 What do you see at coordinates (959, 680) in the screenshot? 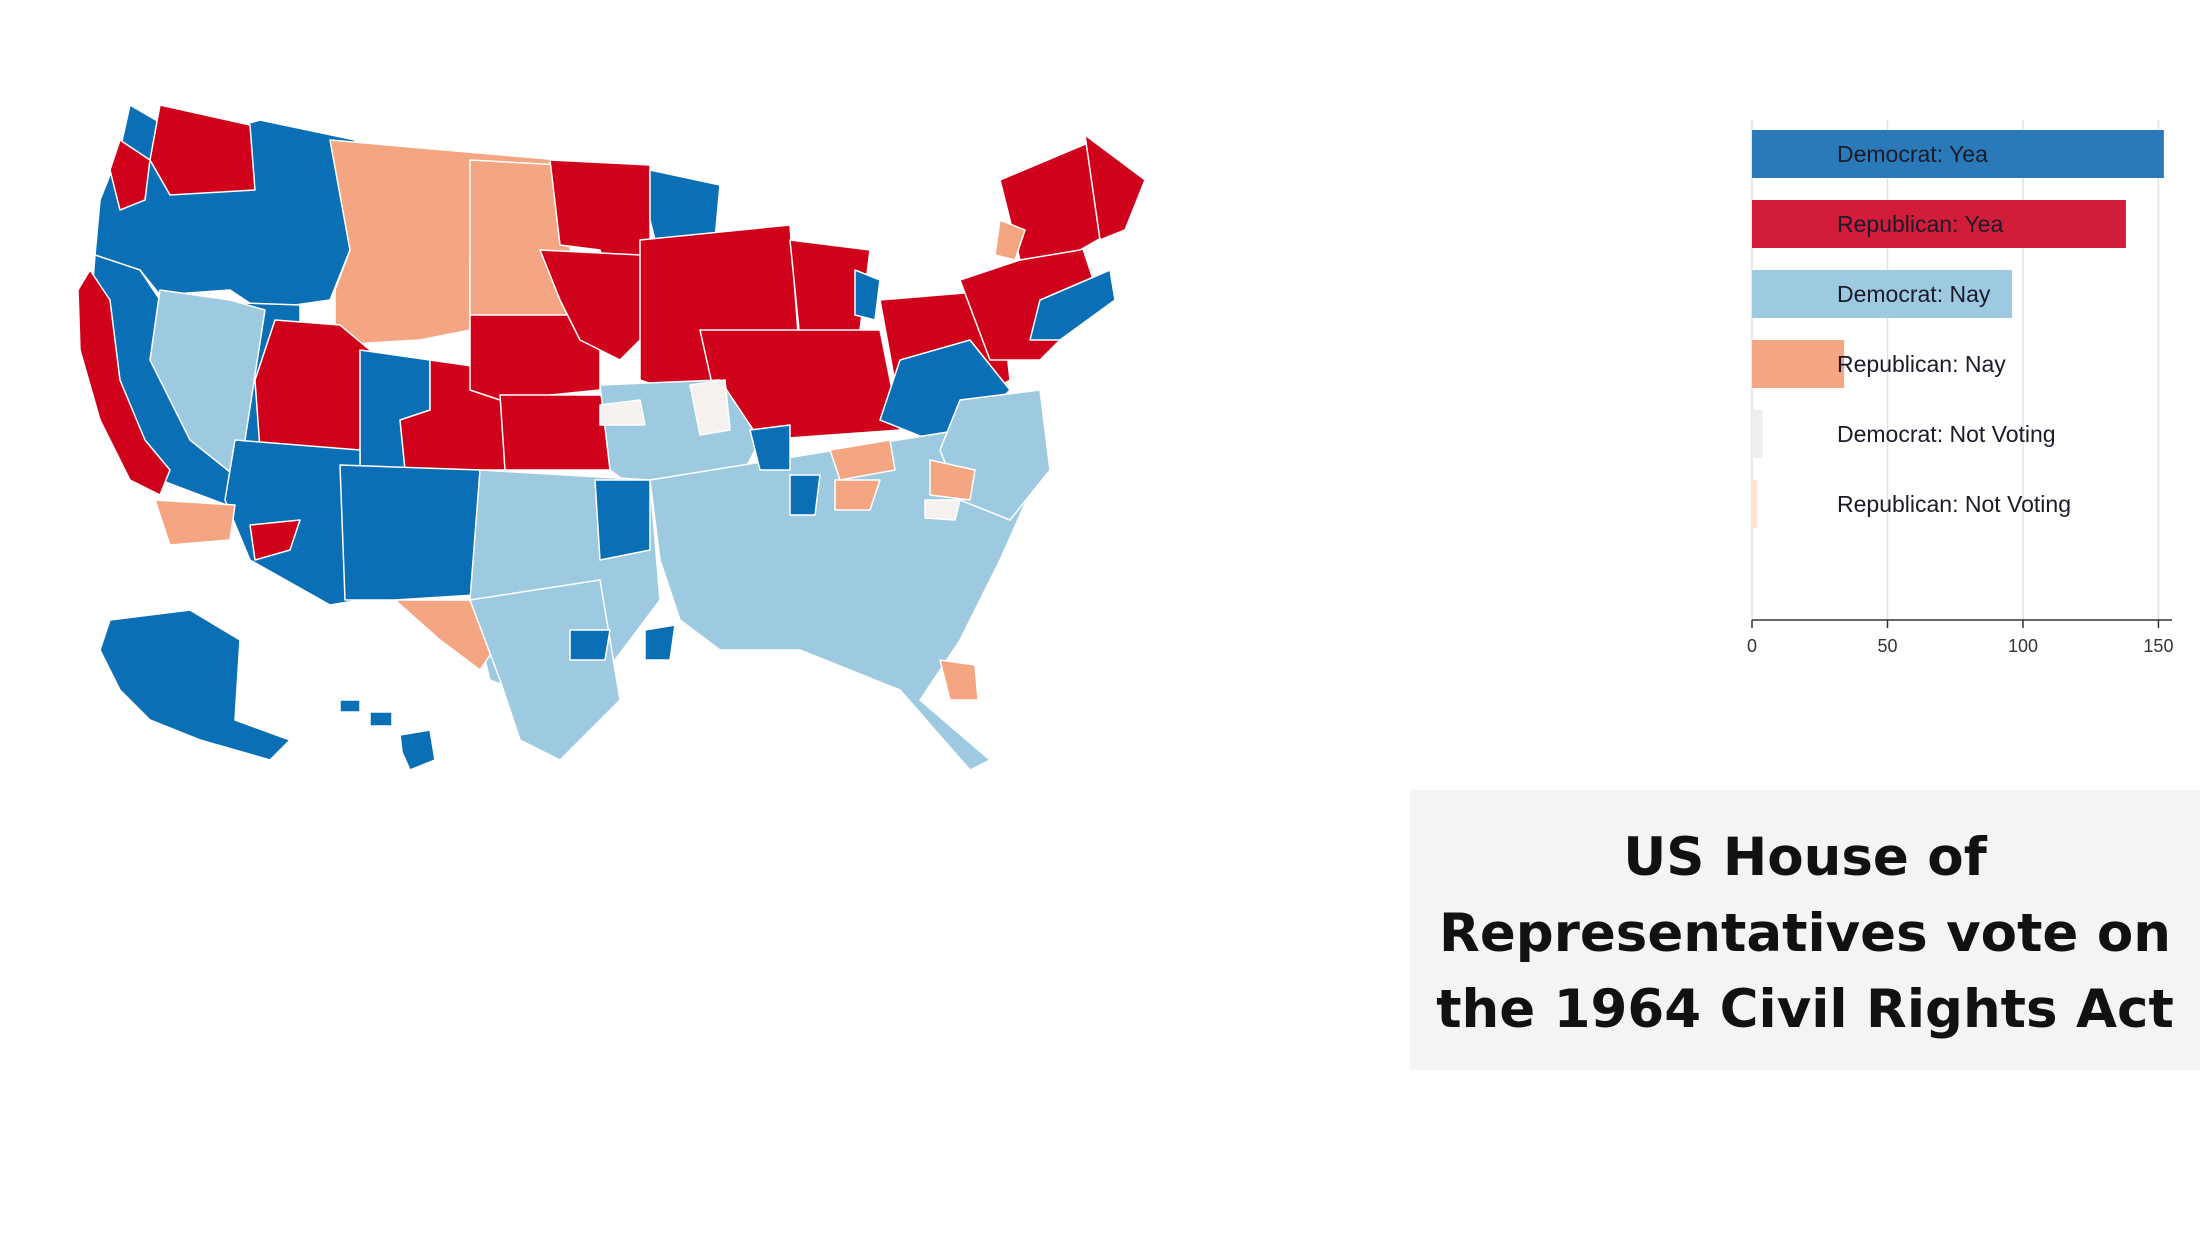
I see `region-florida-pink` at bounding box center [959, 680].